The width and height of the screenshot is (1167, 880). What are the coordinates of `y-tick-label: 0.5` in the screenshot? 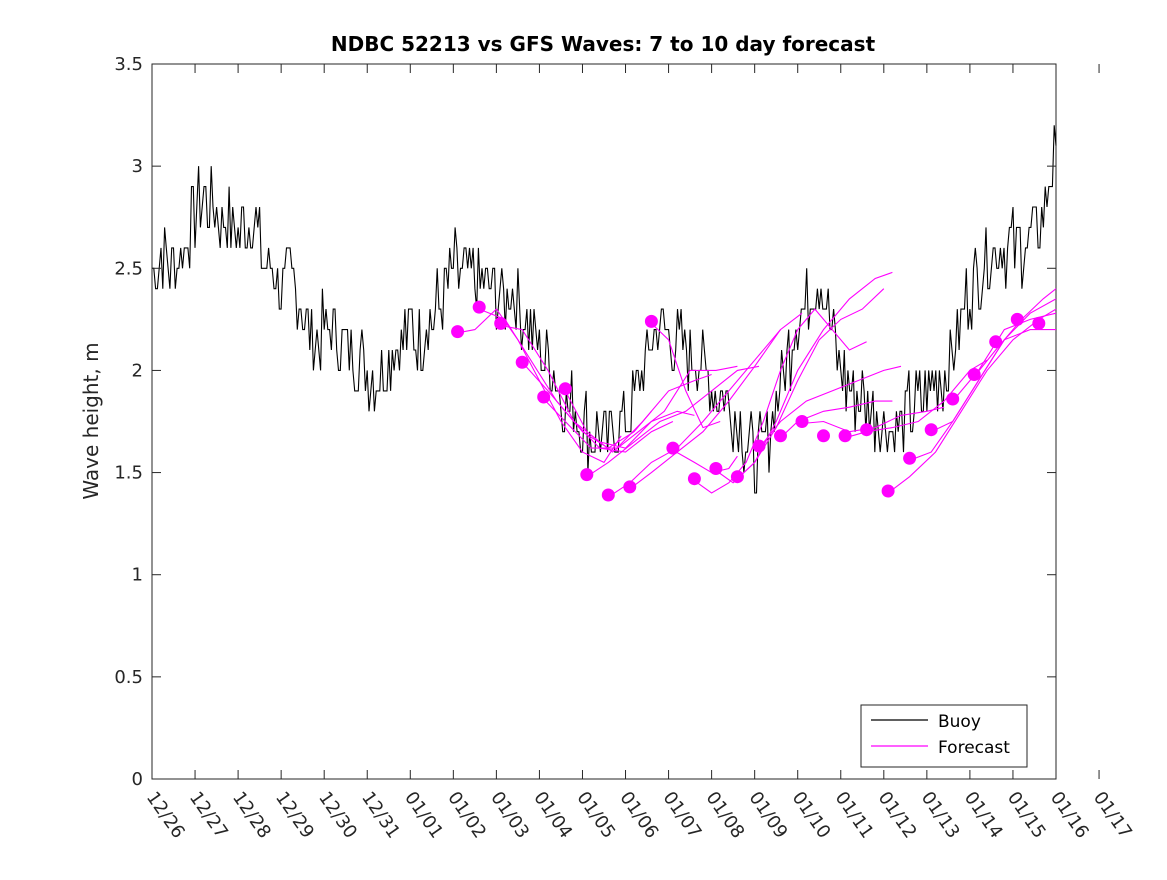 It's located at (128, 677).